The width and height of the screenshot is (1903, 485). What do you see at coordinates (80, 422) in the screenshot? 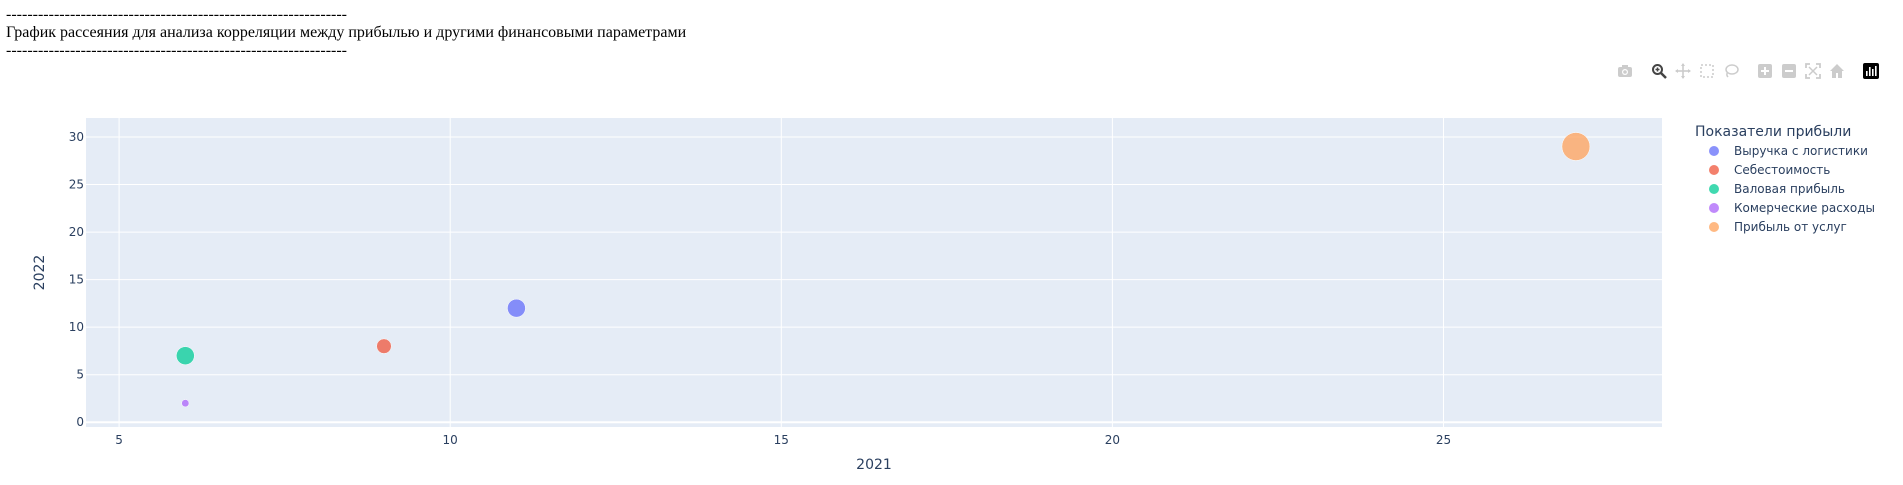
I see `y-tick-label: 0` at bounding box center [80, 422].